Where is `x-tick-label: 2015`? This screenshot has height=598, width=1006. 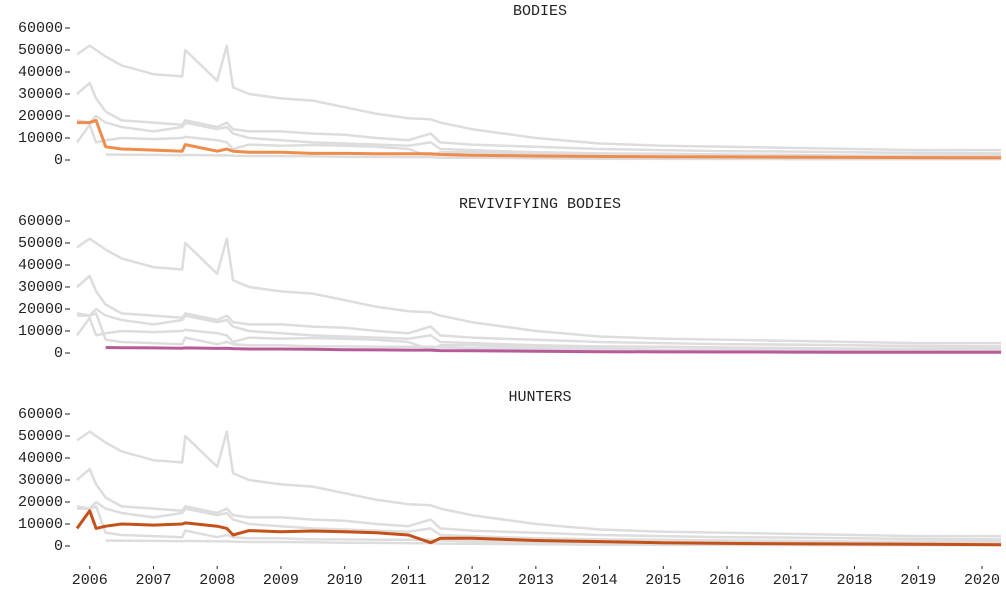
x-tick-label: 2015 is located at coordinates (663, 580).